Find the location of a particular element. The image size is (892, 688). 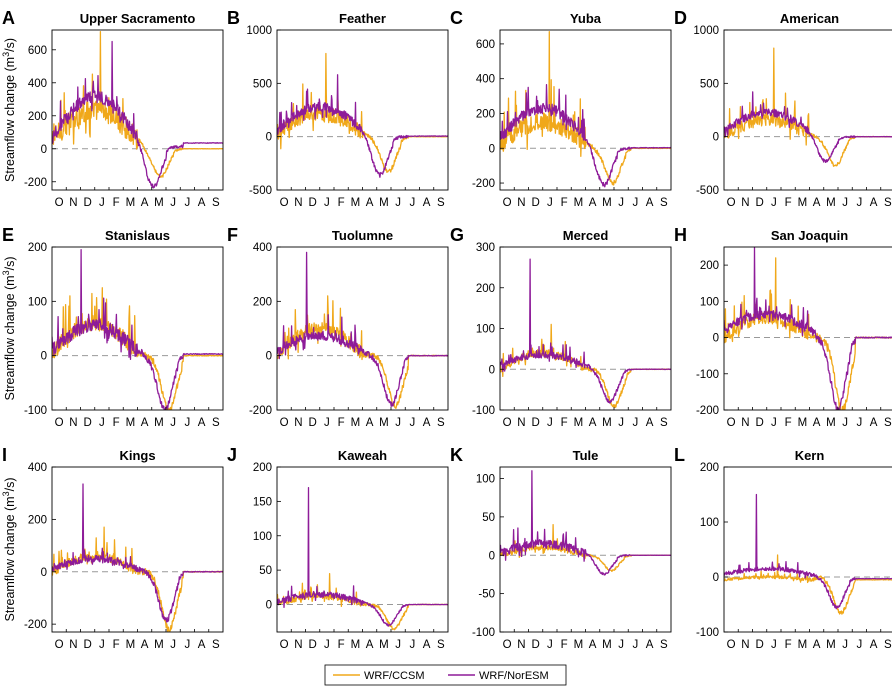

panel-letter: J is located at coordinates (232, 455).